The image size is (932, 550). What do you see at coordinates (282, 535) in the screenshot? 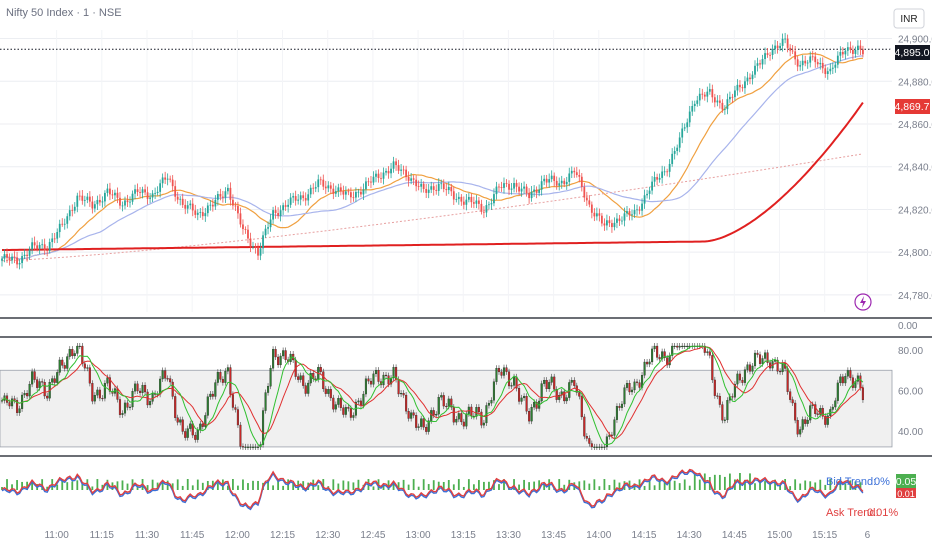
I see `time-tick-label: 12:15` at bounding box center [282, 535].